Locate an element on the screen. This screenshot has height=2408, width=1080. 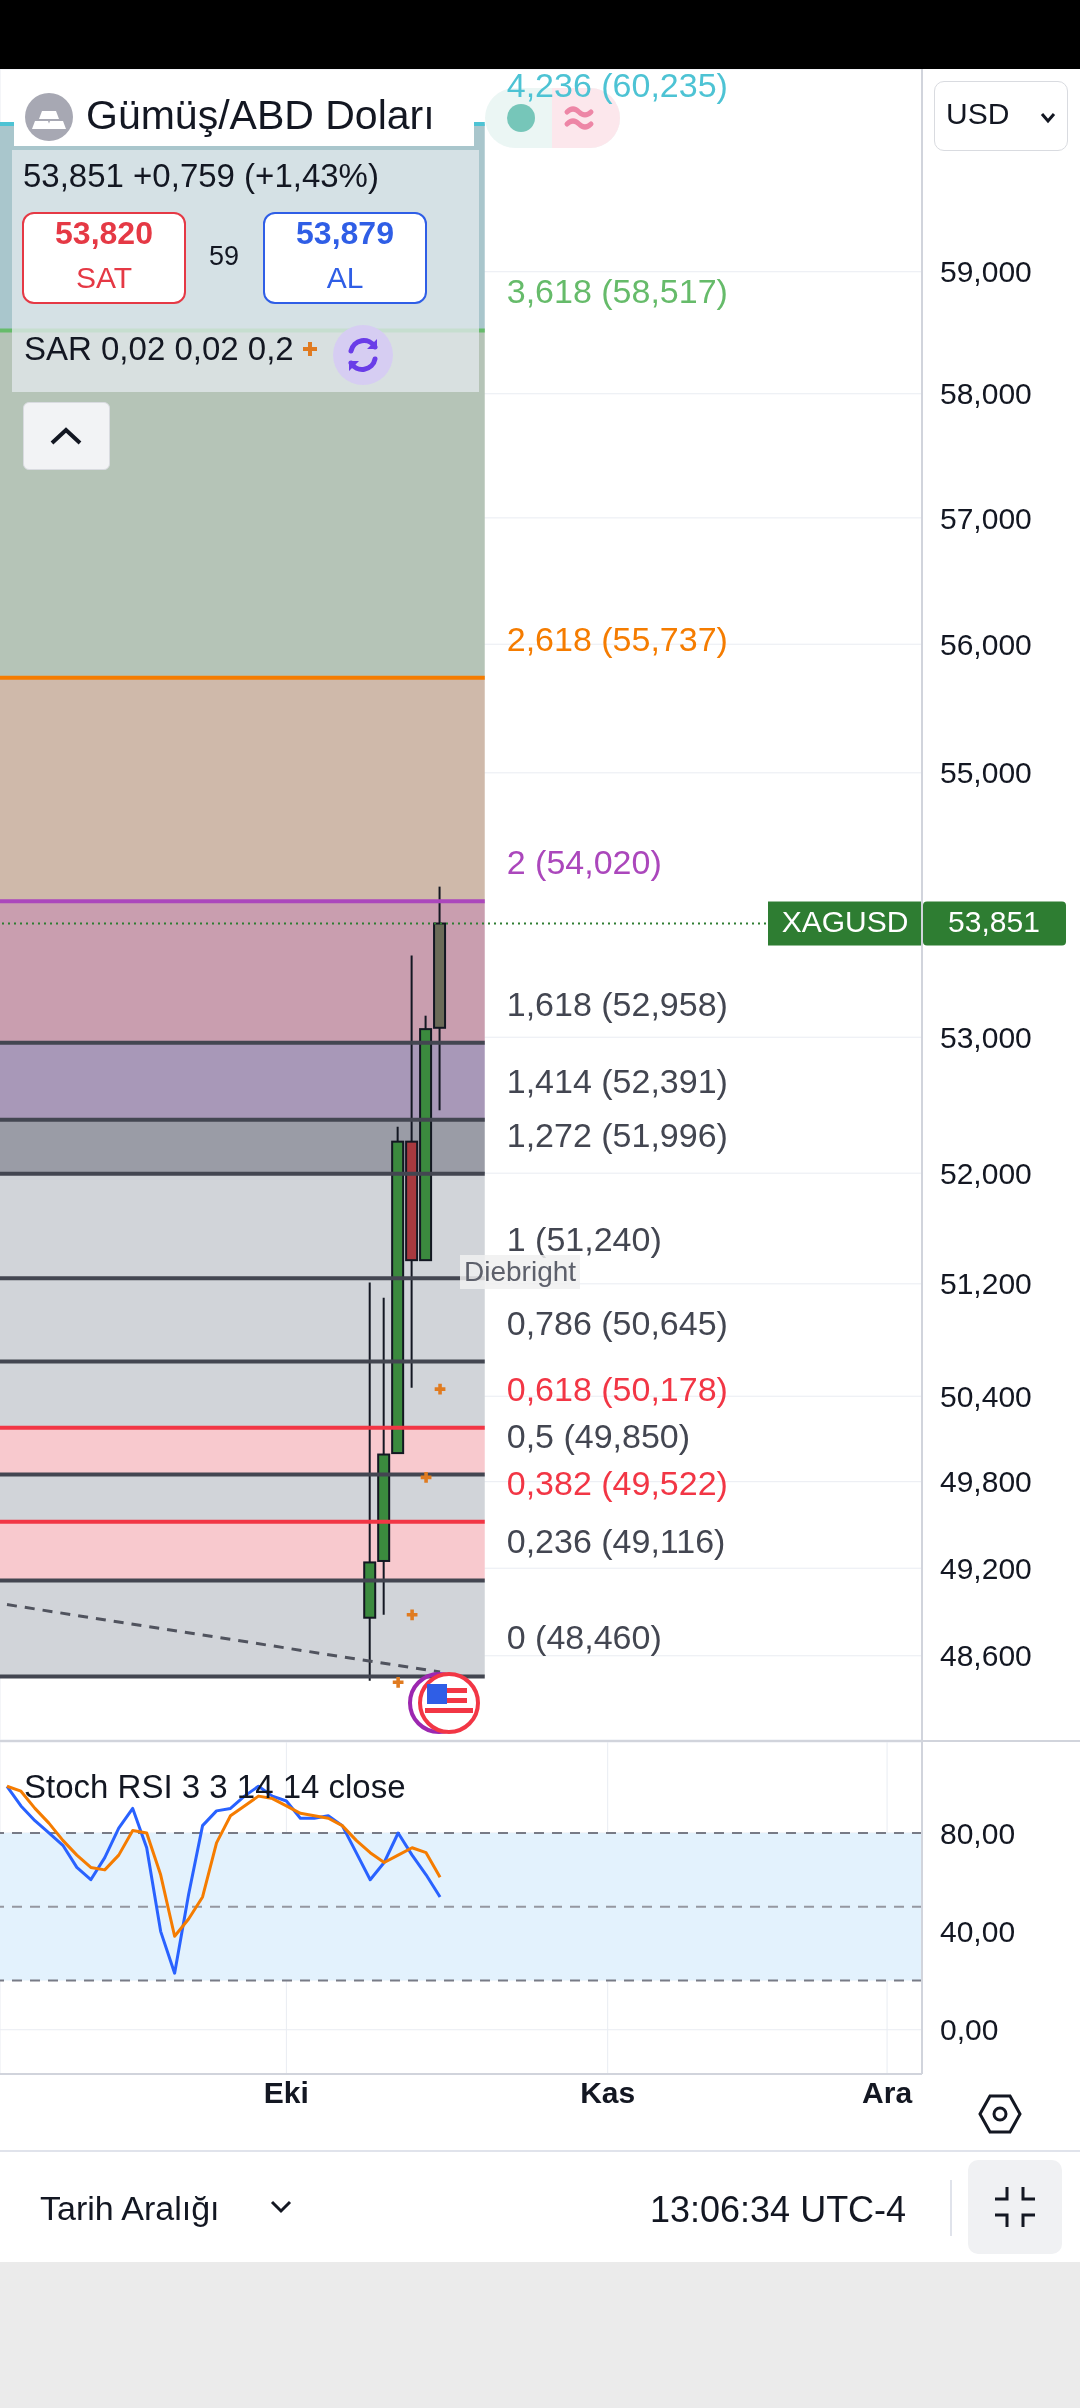
ref-line-label: 2 (54,020) is located at coordinates (584, 862).